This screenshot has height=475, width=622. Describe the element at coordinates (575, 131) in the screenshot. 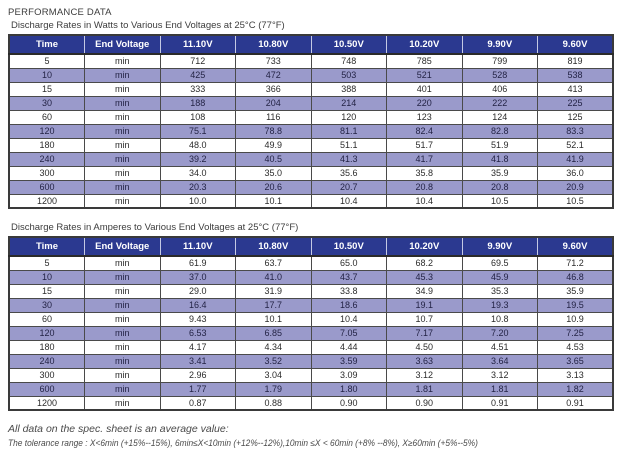

I see `table-cell: 83.3` at that location.